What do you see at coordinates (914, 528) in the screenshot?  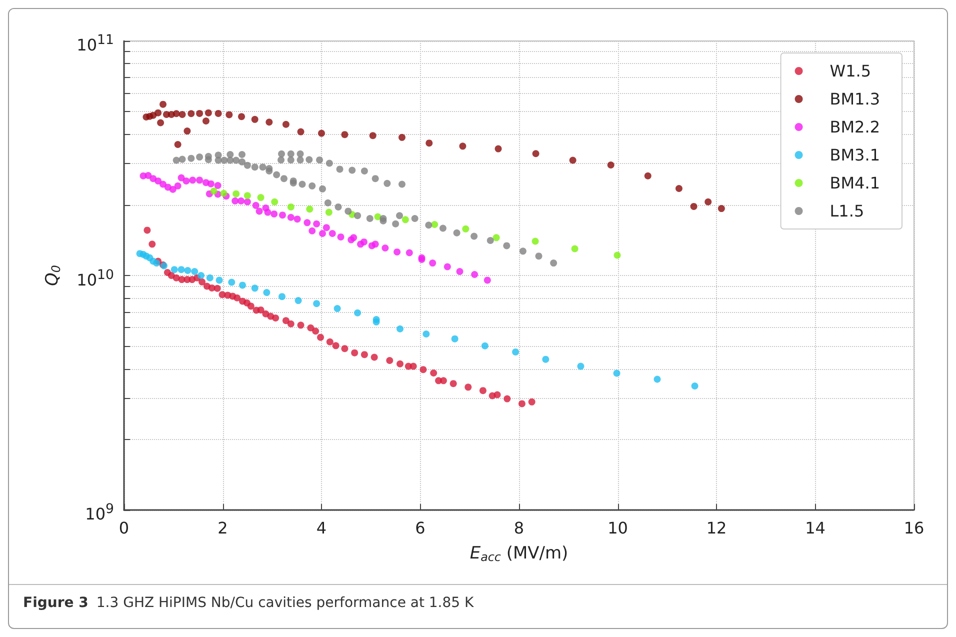 I see `x-tick-label: 16` at bounding box center [914, 528].